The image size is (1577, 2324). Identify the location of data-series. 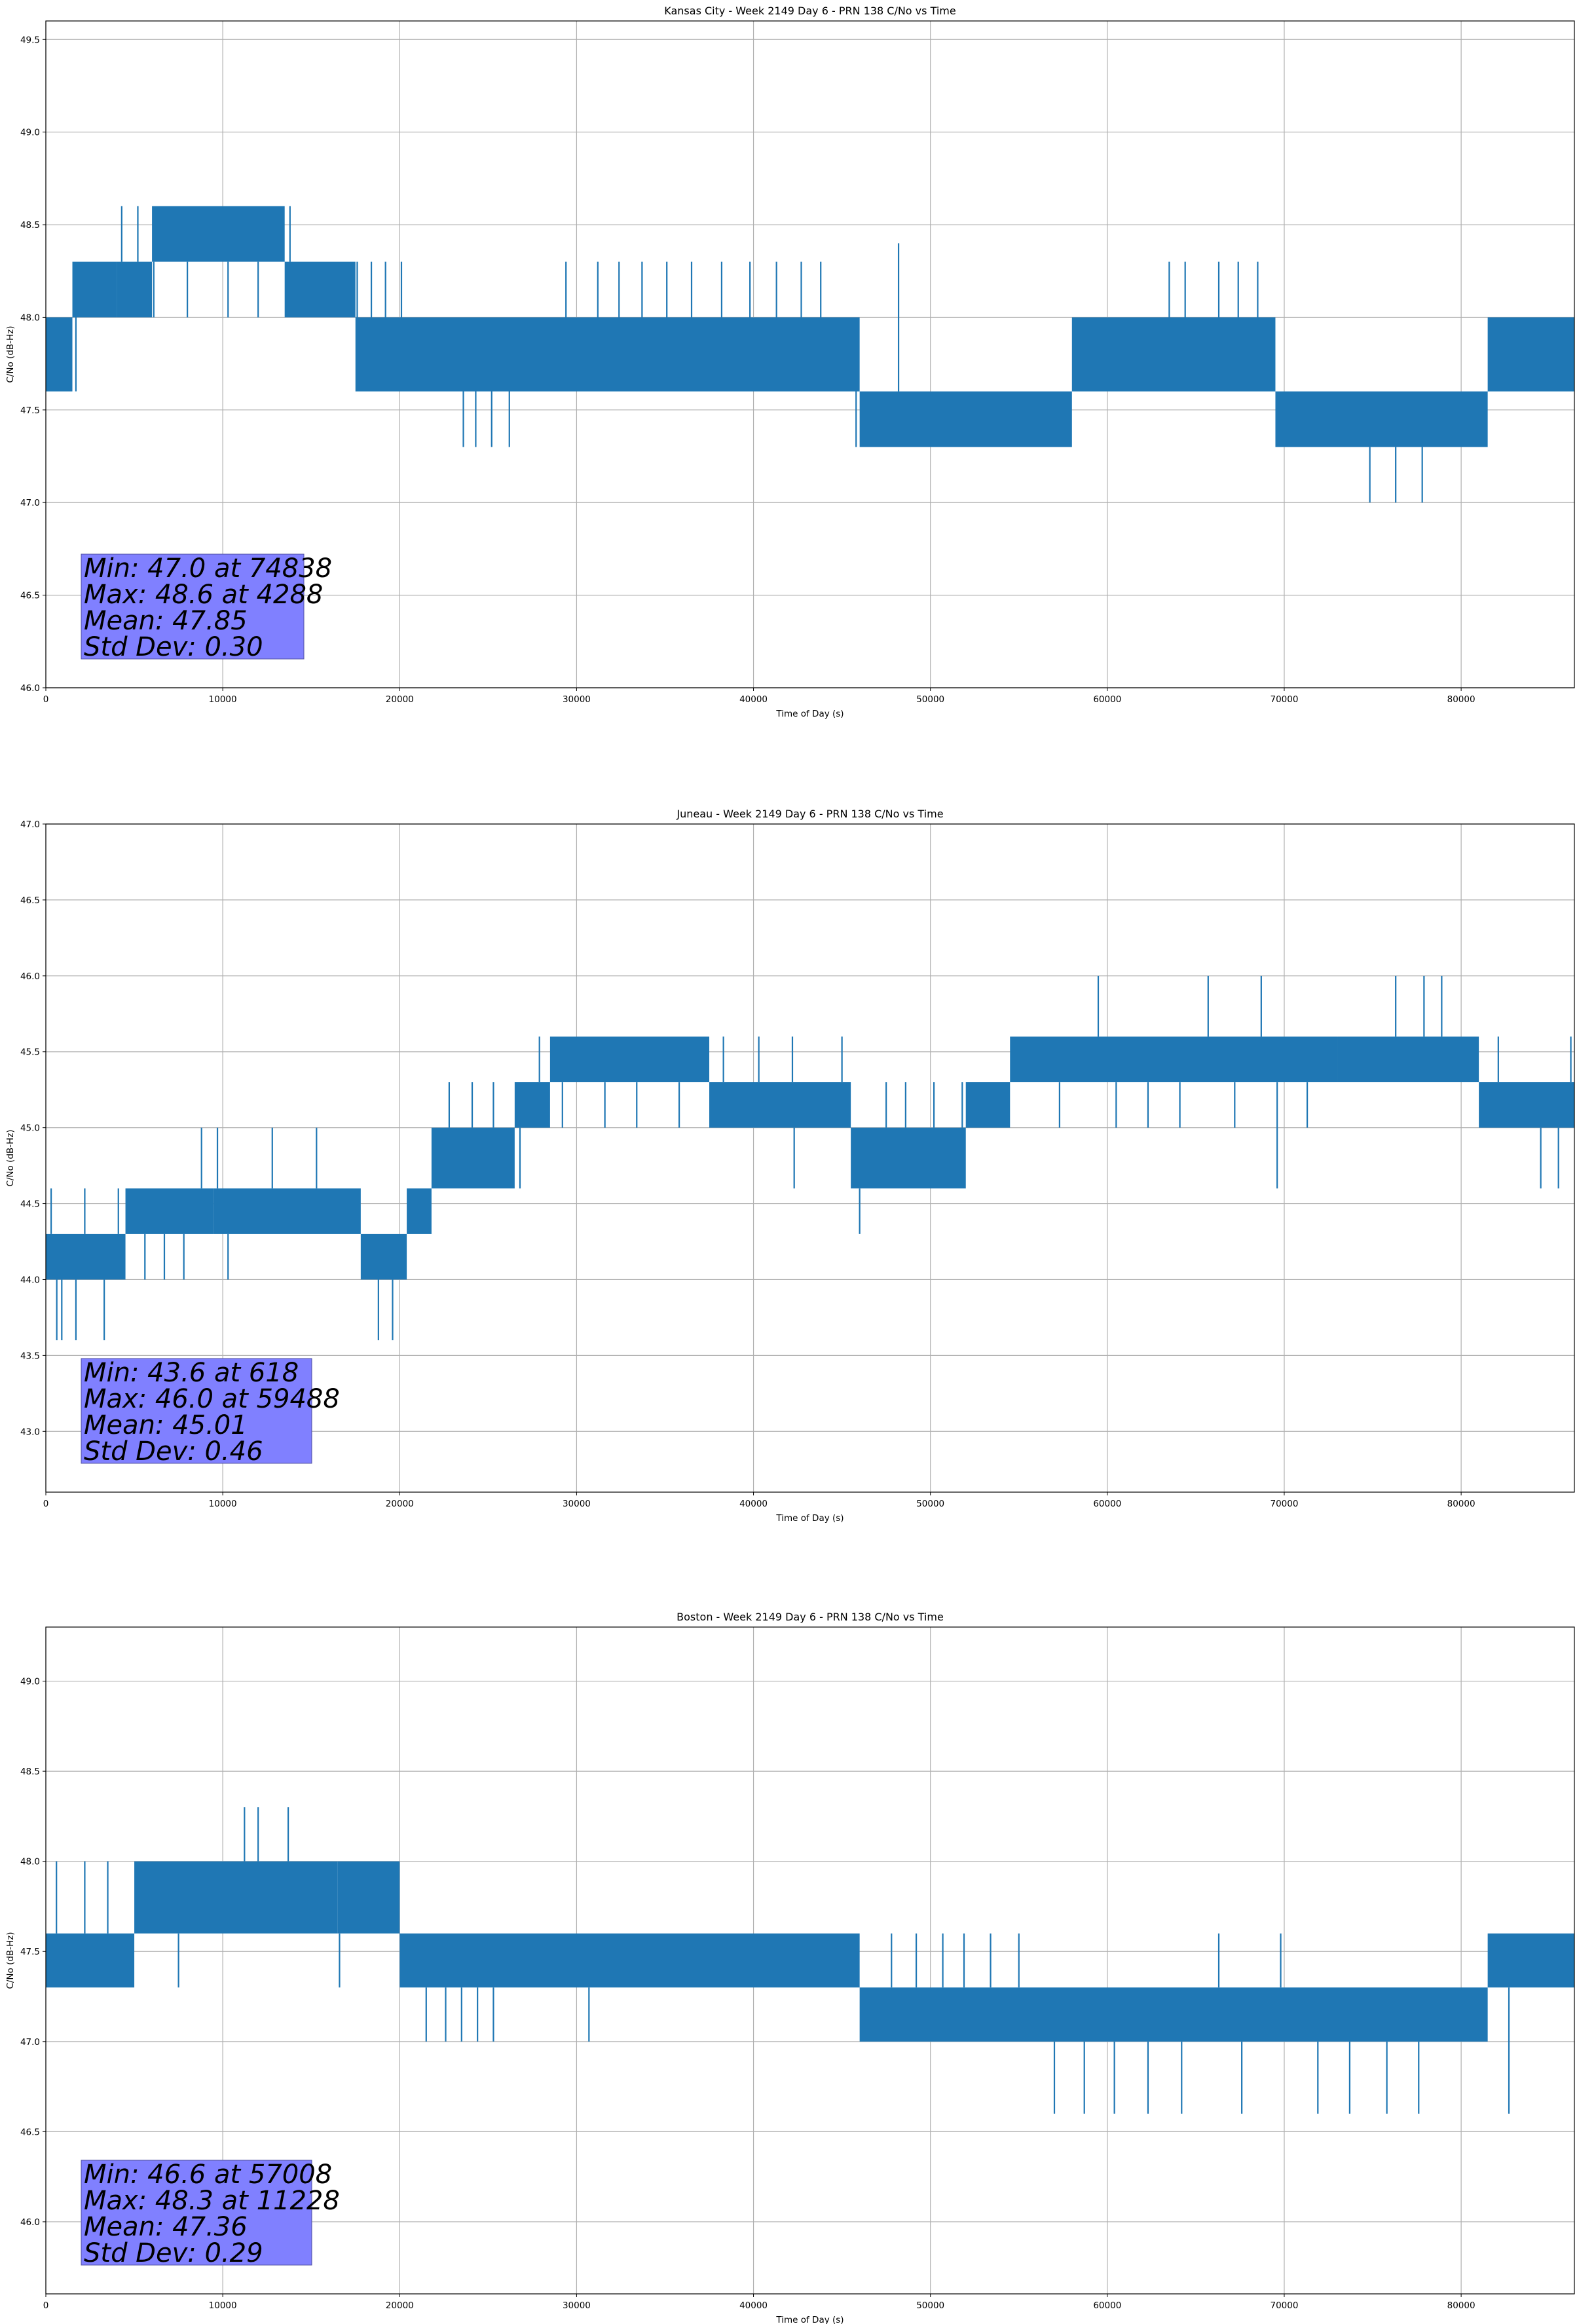
(810, 354).